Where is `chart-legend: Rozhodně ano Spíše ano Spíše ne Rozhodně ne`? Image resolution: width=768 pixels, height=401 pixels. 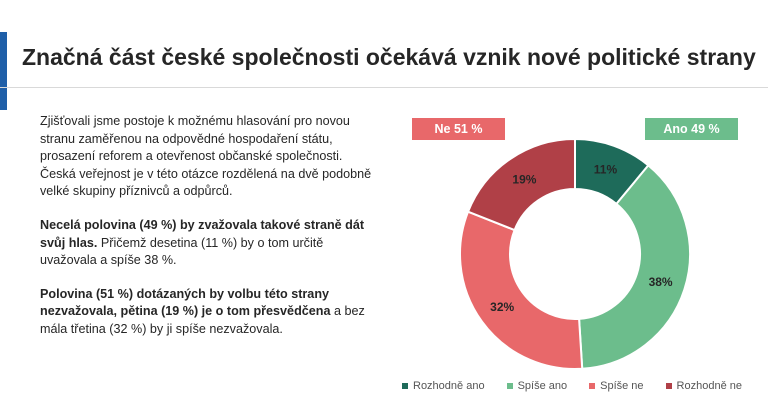
chart-legend: Rozhodně ano Spíše ano Spíše ne Rozhodně ne is located at coordinates (584, 386).